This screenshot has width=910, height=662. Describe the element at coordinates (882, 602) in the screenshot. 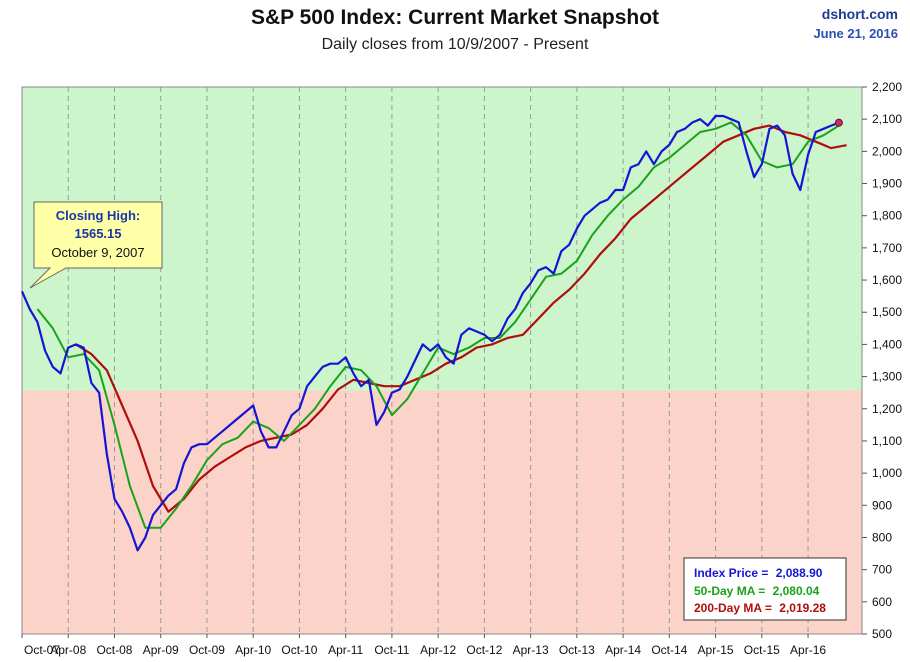

I see `y-tick-label: 600` at that location.